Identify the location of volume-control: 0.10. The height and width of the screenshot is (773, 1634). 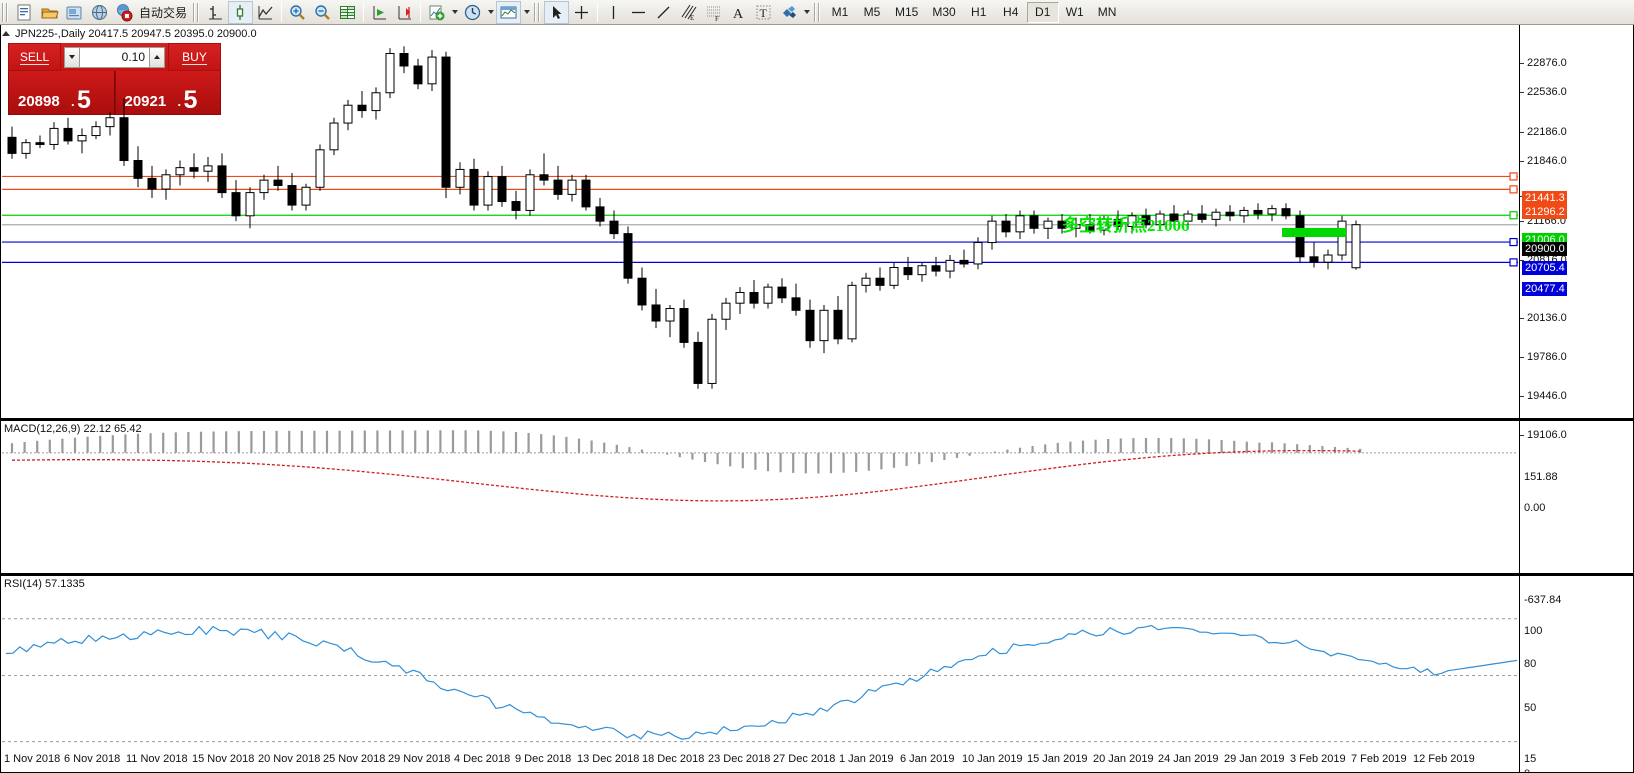
(114, 57).